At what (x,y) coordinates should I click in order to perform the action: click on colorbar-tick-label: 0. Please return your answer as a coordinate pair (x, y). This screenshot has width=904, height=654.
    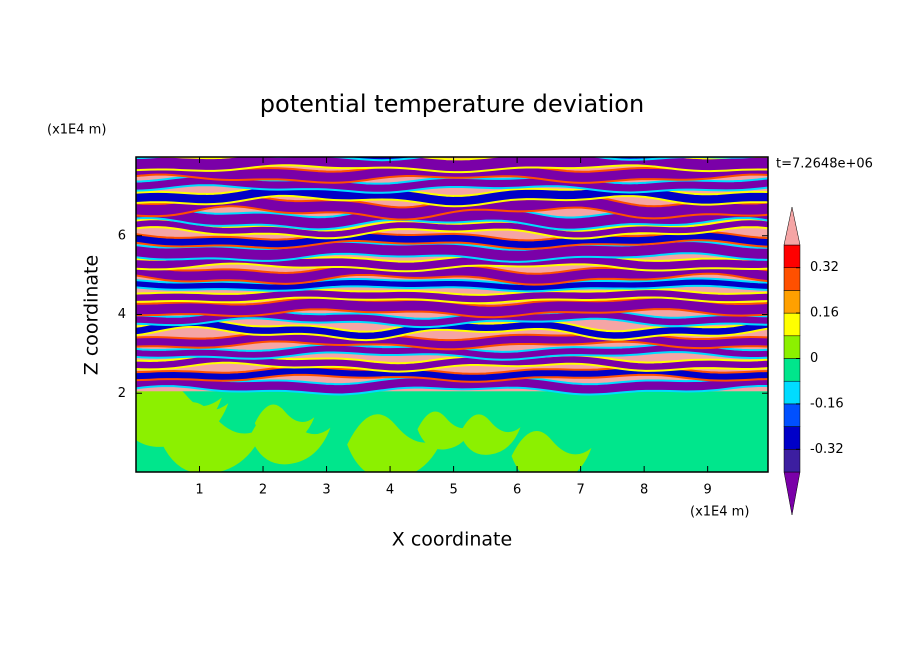
    Looking at the image, I should click on (814, 358).